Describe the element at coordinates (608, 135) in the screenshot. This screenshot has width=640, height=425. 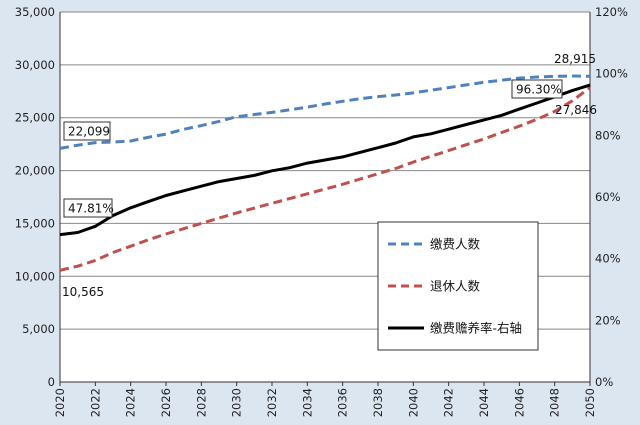
I see `y2-tick-label: 80%` at that location.